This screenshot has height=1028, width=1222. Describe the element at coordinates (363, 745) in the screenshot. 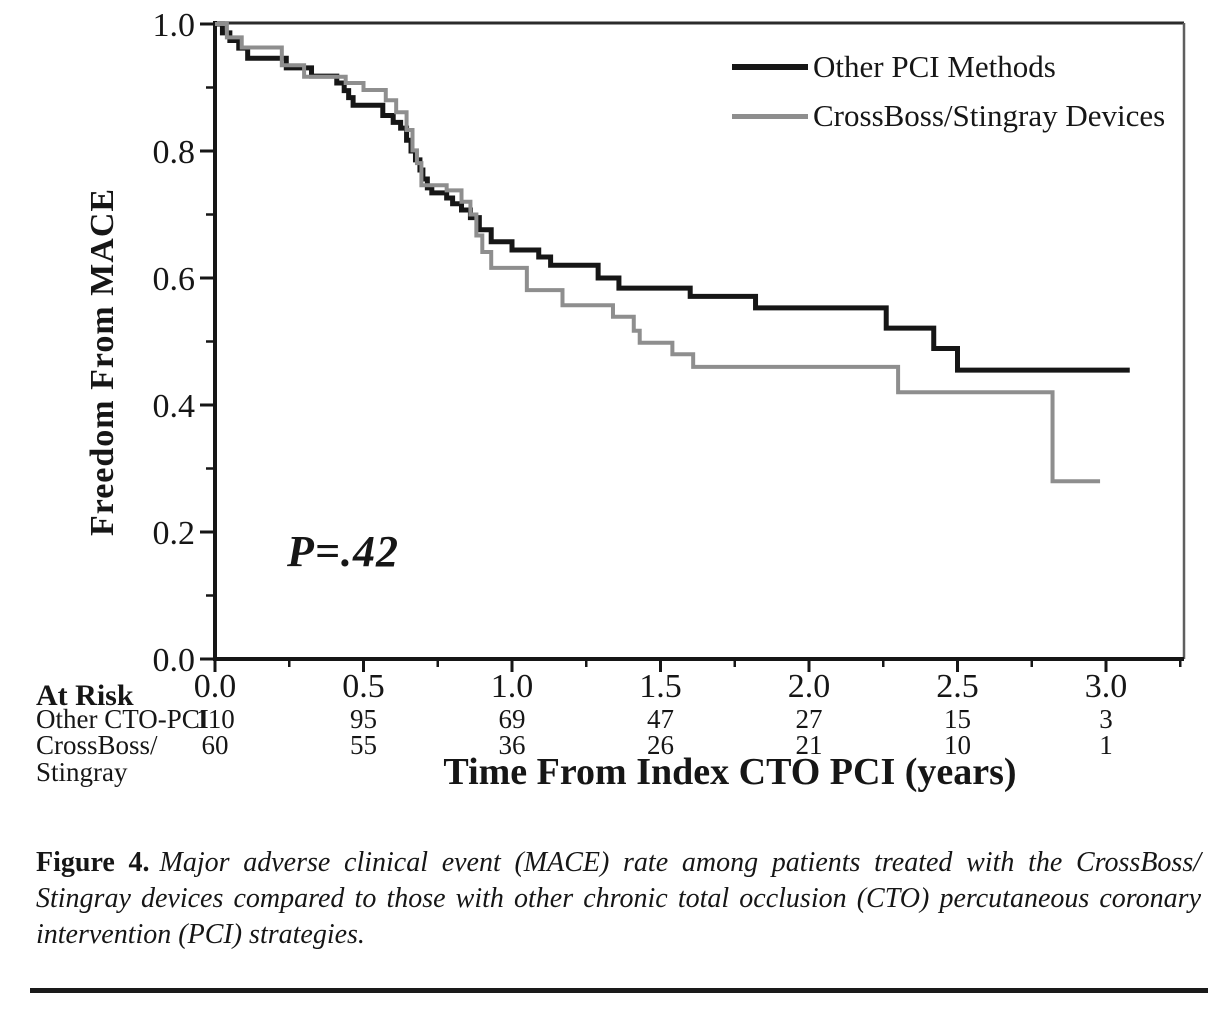

I see `at-risk-value: 55` at that location.